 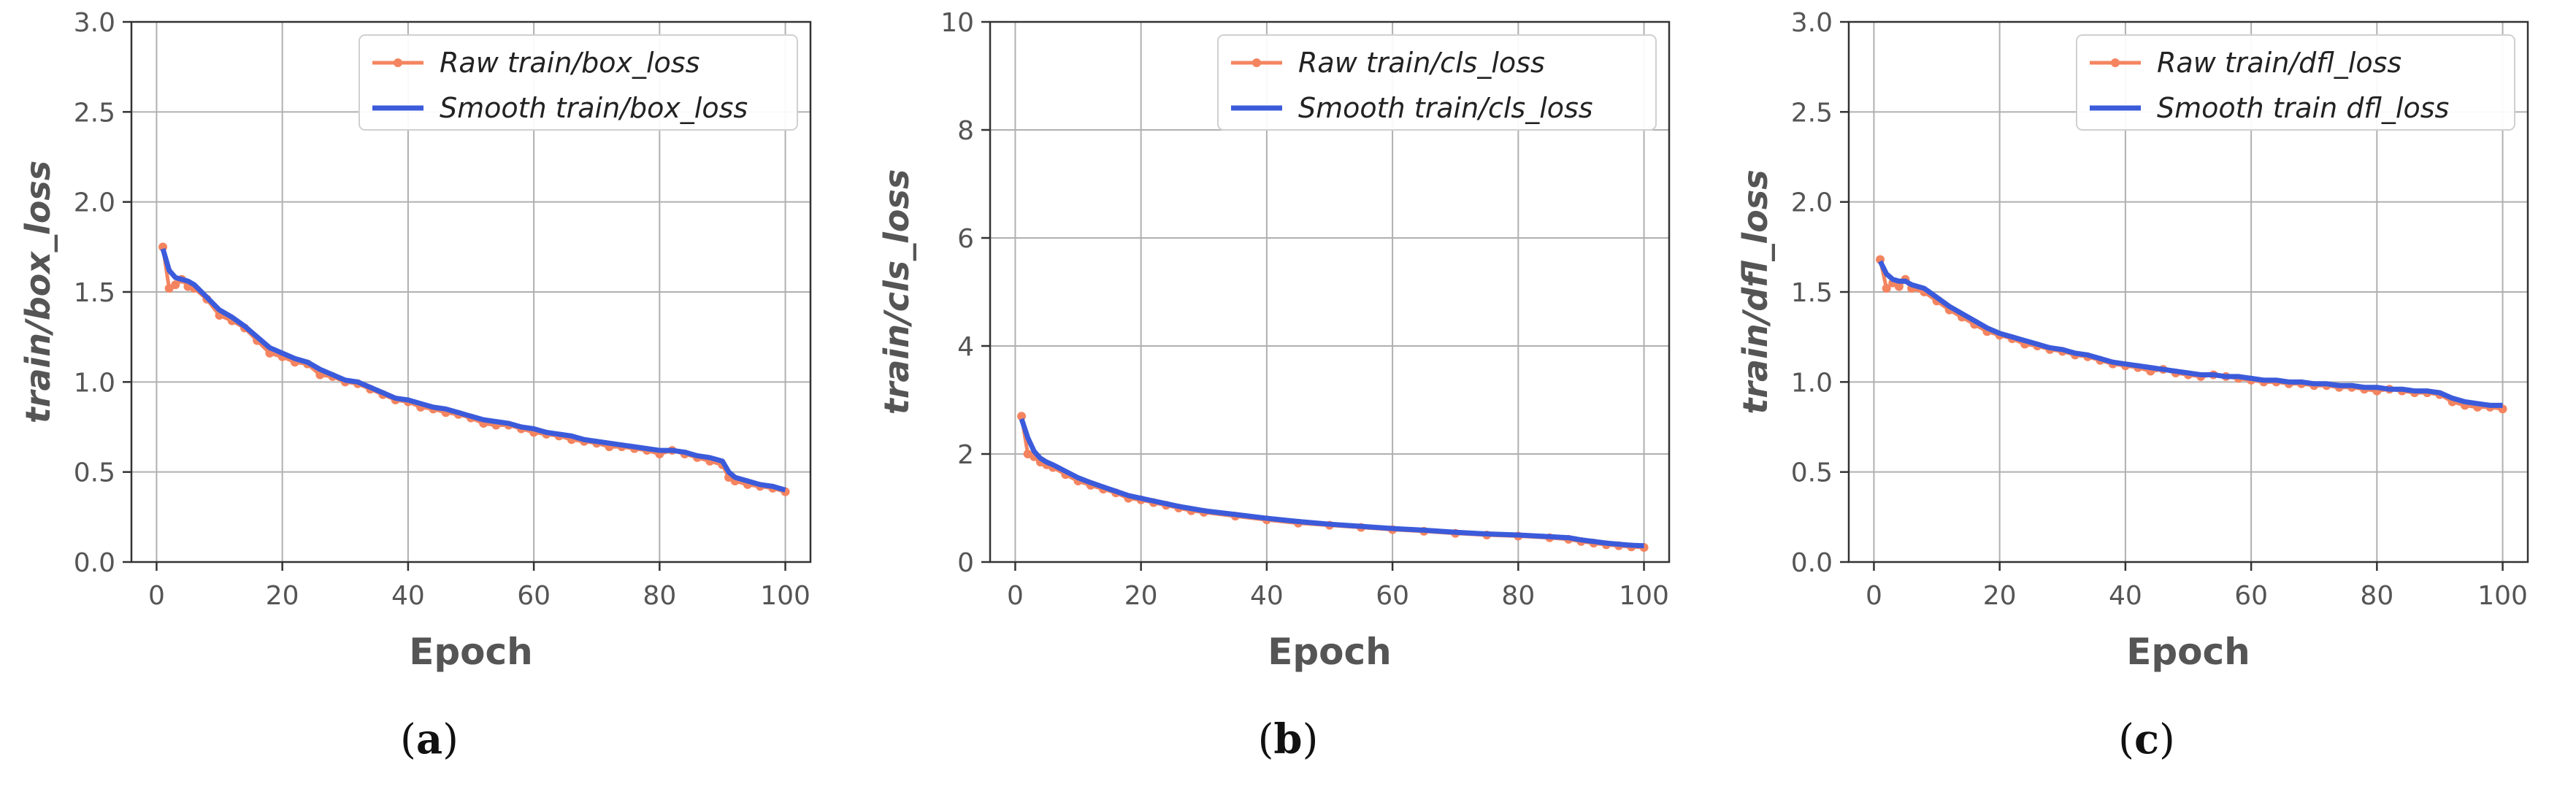 I want to click on y-tick-label: 8, so click(x=965, y=131).